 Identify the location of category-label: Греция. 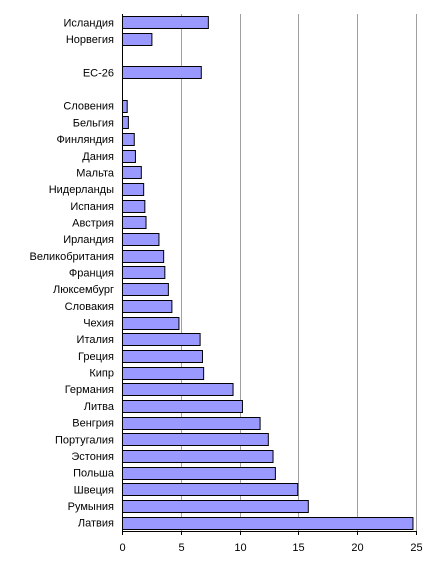
(96, 357).